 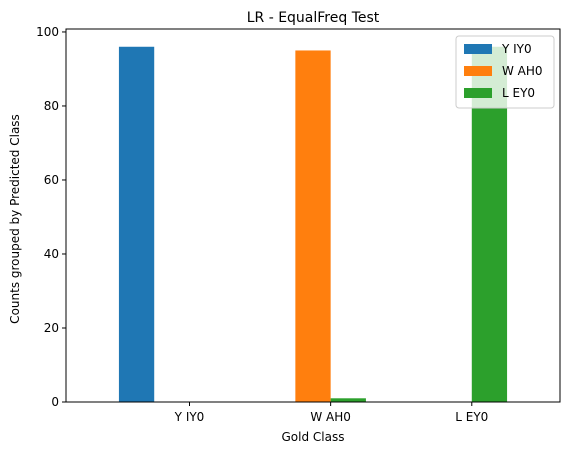 I want to click on x-tick-label: W AH0, so click(x=330, y=417).